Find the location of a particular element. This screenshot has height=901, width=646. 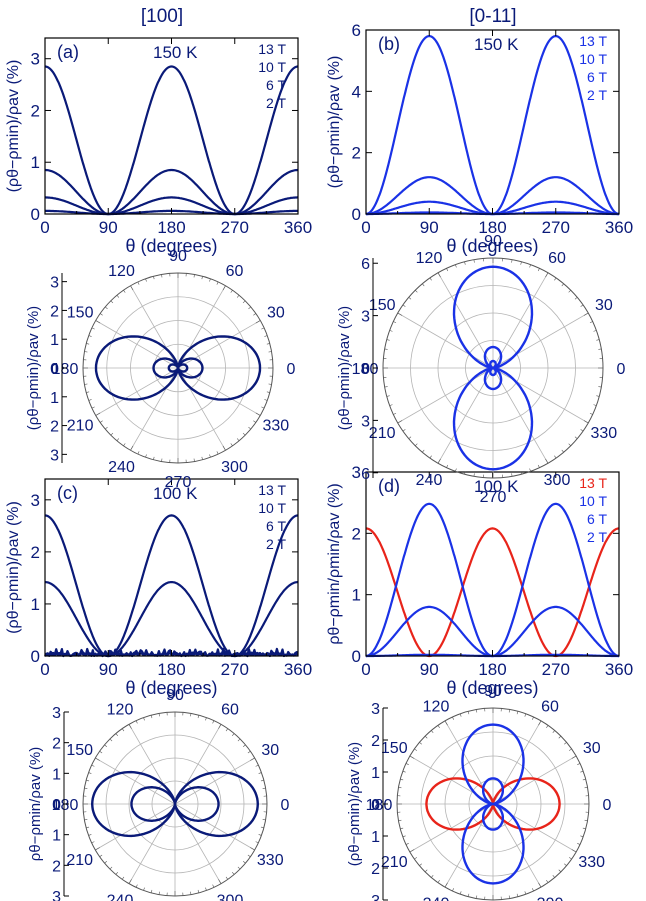

legend-entry-b-1: 10 T is located at coordinates (593, 59).